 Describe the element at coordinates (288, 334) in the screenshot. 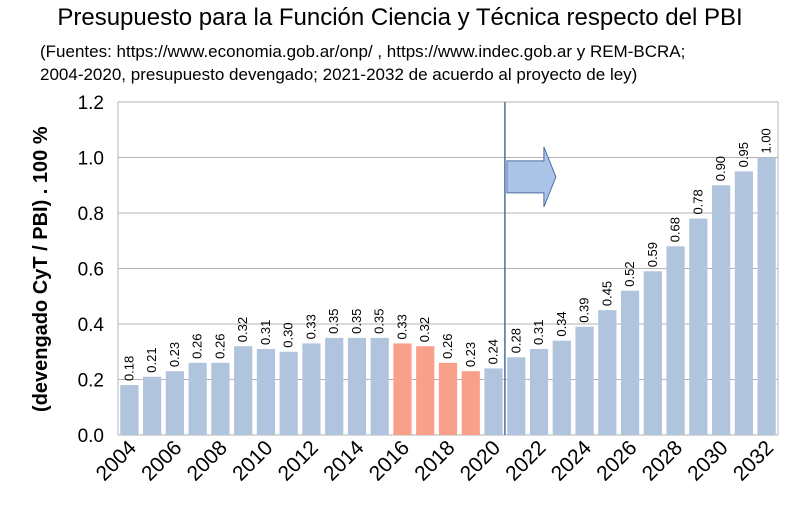

I see `data-label-2011: 0.30` at that location.